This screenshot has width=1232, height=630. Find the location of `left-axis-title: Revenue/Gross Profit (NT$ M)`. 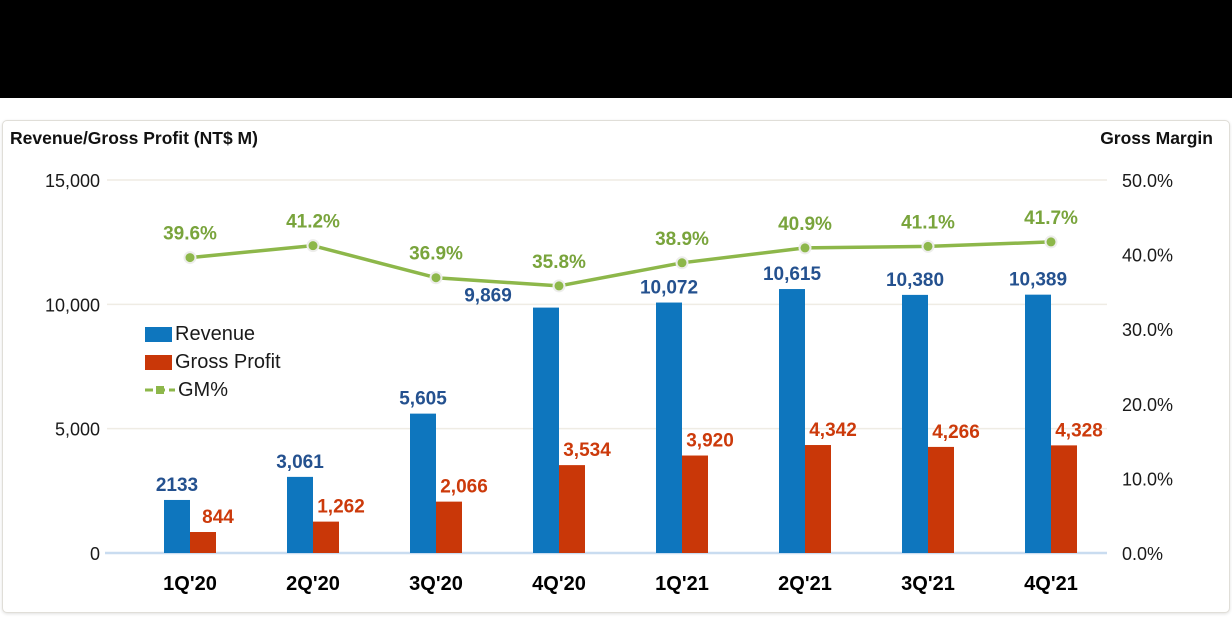

left-axis-title: Revenue/Gross Profit (NT$ M) is located at coordinates (134, 138).